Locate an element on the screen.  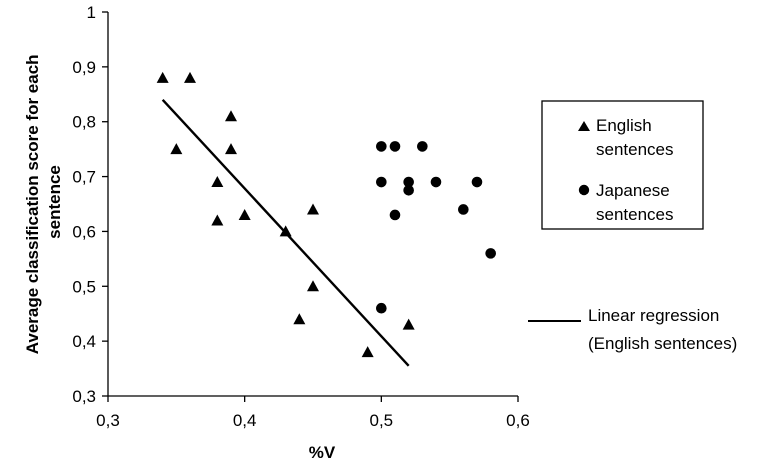
y-tick-label: 0,9 is located at coordinates (84, 67).